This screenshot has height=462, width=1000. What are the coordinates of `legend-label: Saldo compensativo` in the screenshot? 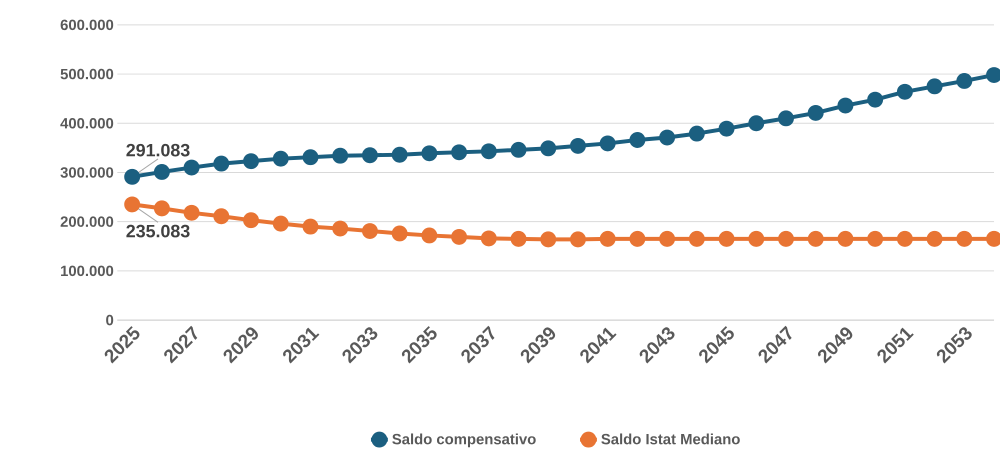 It's located at (464, 440).